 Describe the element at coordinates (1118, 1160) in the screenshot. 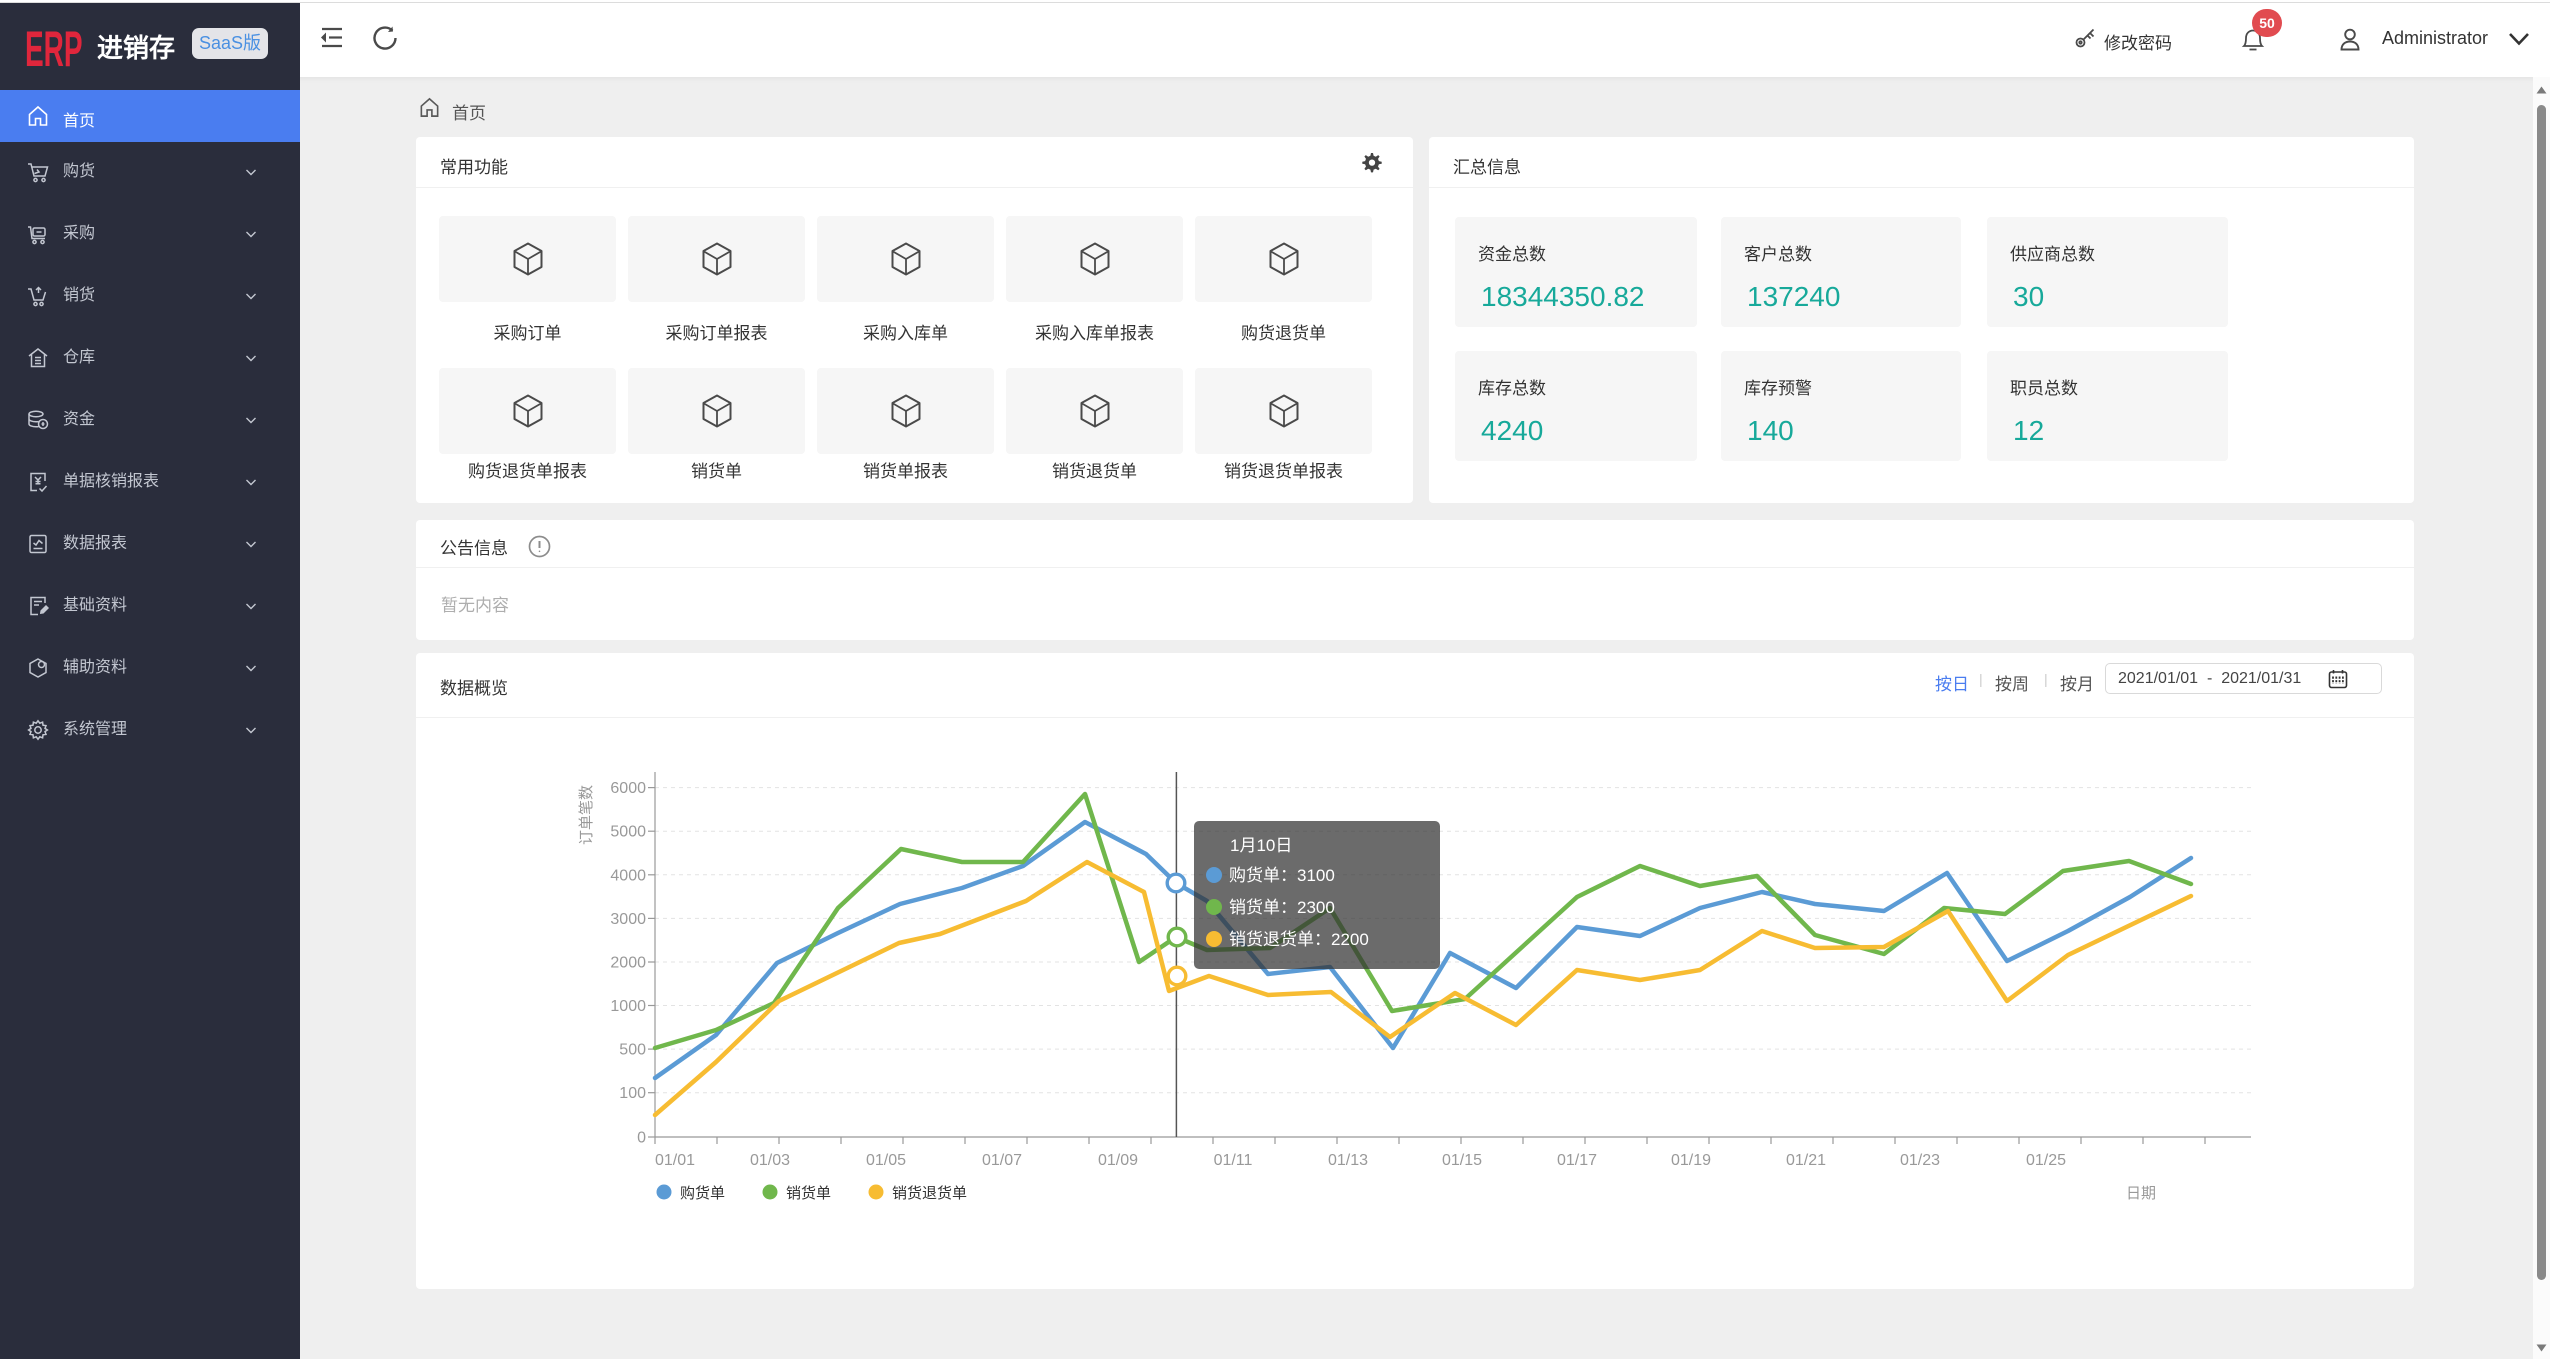

I see `svg-text: 01/09` at that location.